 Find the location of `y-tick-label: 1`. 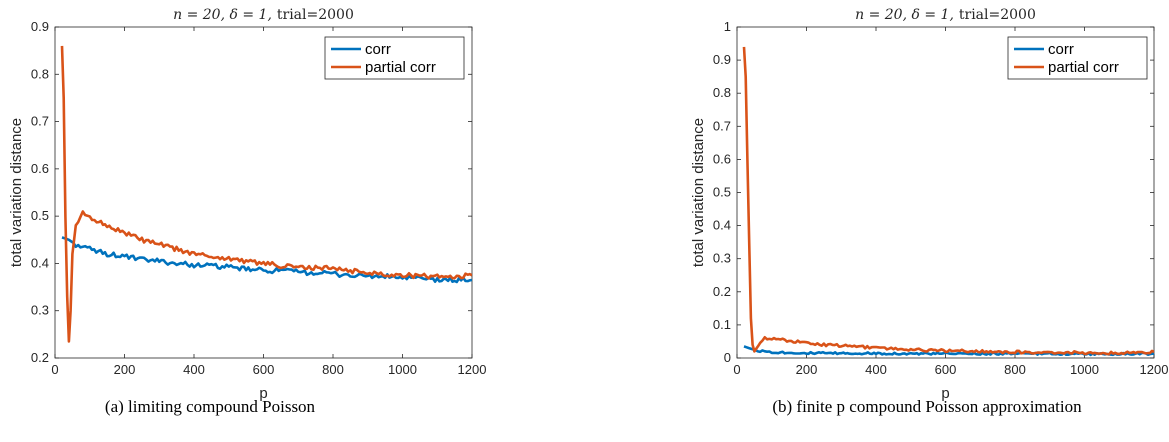

y-tick-label: 1 is located at coordinates (727, 26).